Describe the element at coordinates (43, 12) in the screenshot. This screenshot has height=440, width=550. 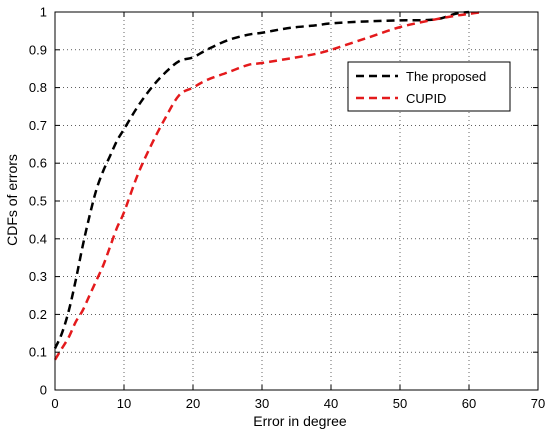
I see `y-tick-label: 1` at that location.